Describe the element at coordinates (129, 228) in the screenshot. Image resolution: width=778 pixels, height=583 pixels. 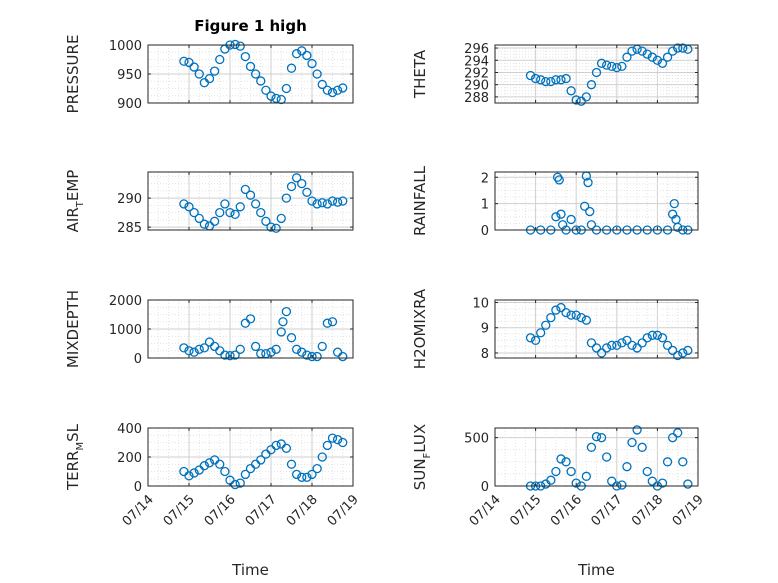
I see `y-tick-label: 285` at that location.